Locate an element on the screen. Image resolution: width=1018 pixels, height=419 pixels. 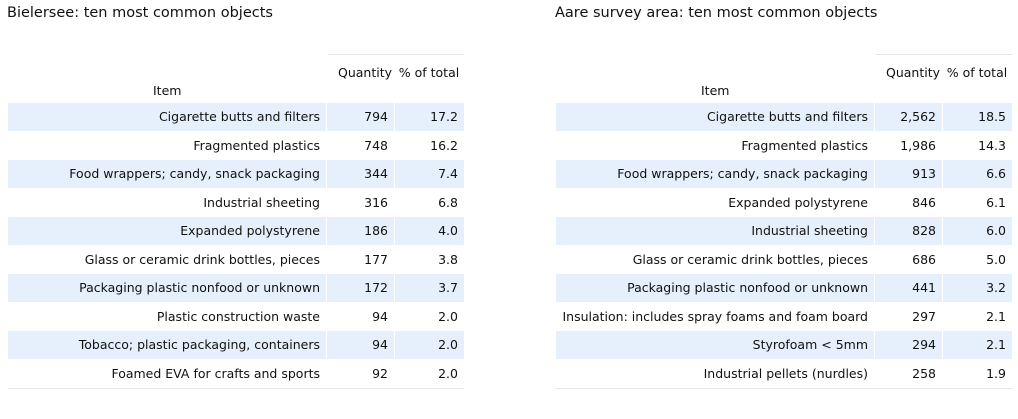
cell-quantity: 177 is located at coordinates (361, 259).